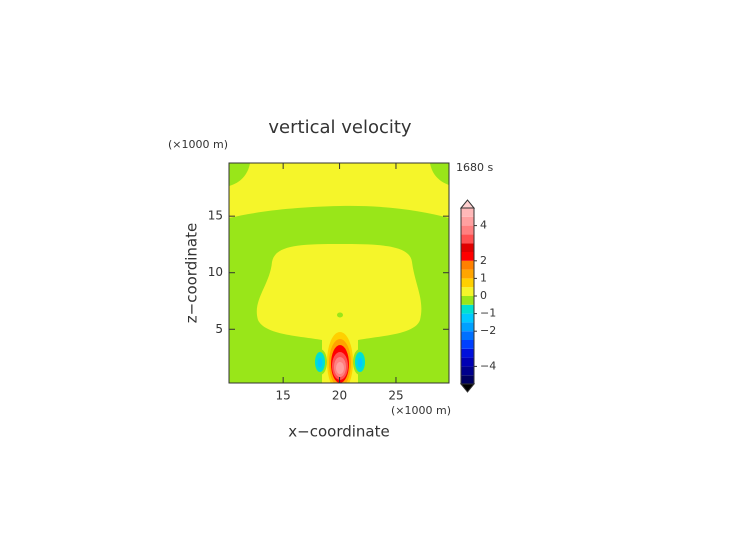 This screenshot has width=752, height=536. Describe the element at coordinates (488, 365) in the screenshot. I see `colorbar-tick-label: −4` at that location.